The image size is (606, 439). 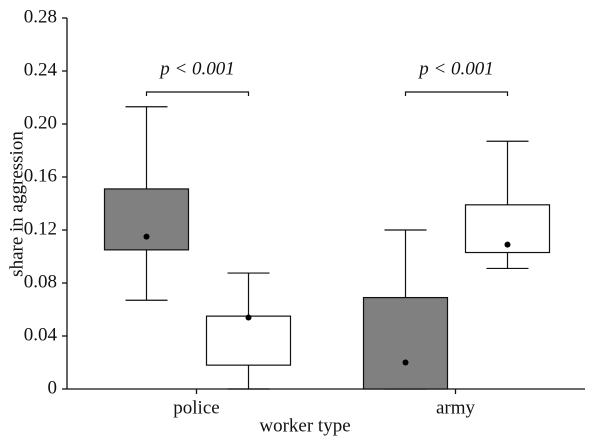 What do you see at coordinates (40, 228) in the screenshot?
I see `y-tick-label: 0.12` at bounding box center [40, 228].